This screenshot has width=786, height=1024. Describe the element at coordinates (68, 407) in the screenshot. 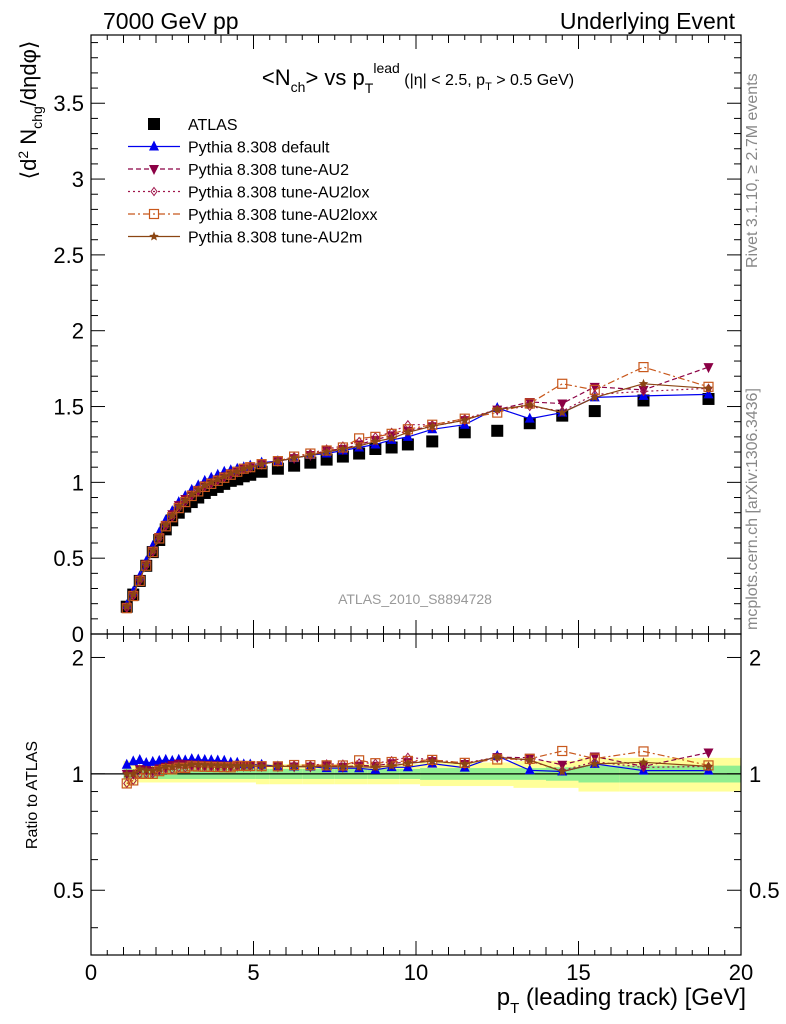

I see `y-tick-label-main: 1.5` at that location.